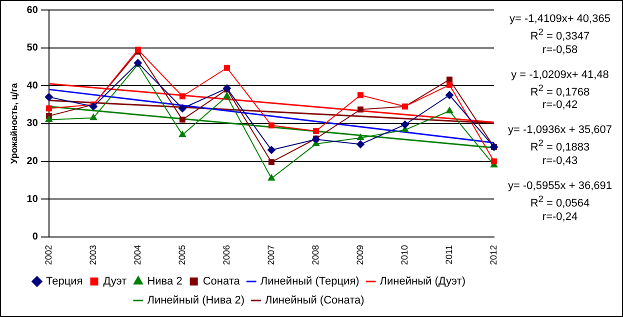  Describe the element at coordinates (315, 255) in the screenshot. I see `x-tick-label: 2008` at that location.